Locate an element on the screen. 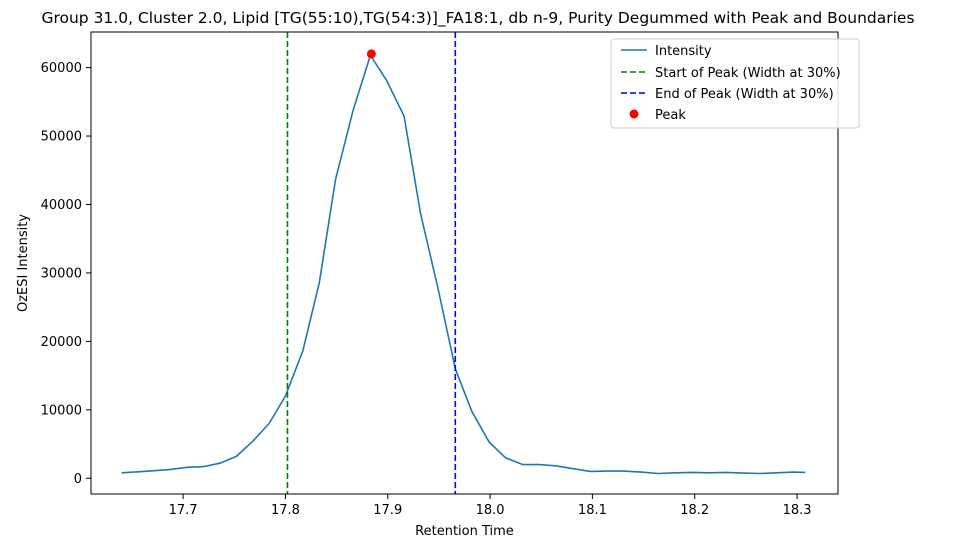 This screenshot has width=956, height=547. y-tick-label: 0 is located at coordinates (78, 479).